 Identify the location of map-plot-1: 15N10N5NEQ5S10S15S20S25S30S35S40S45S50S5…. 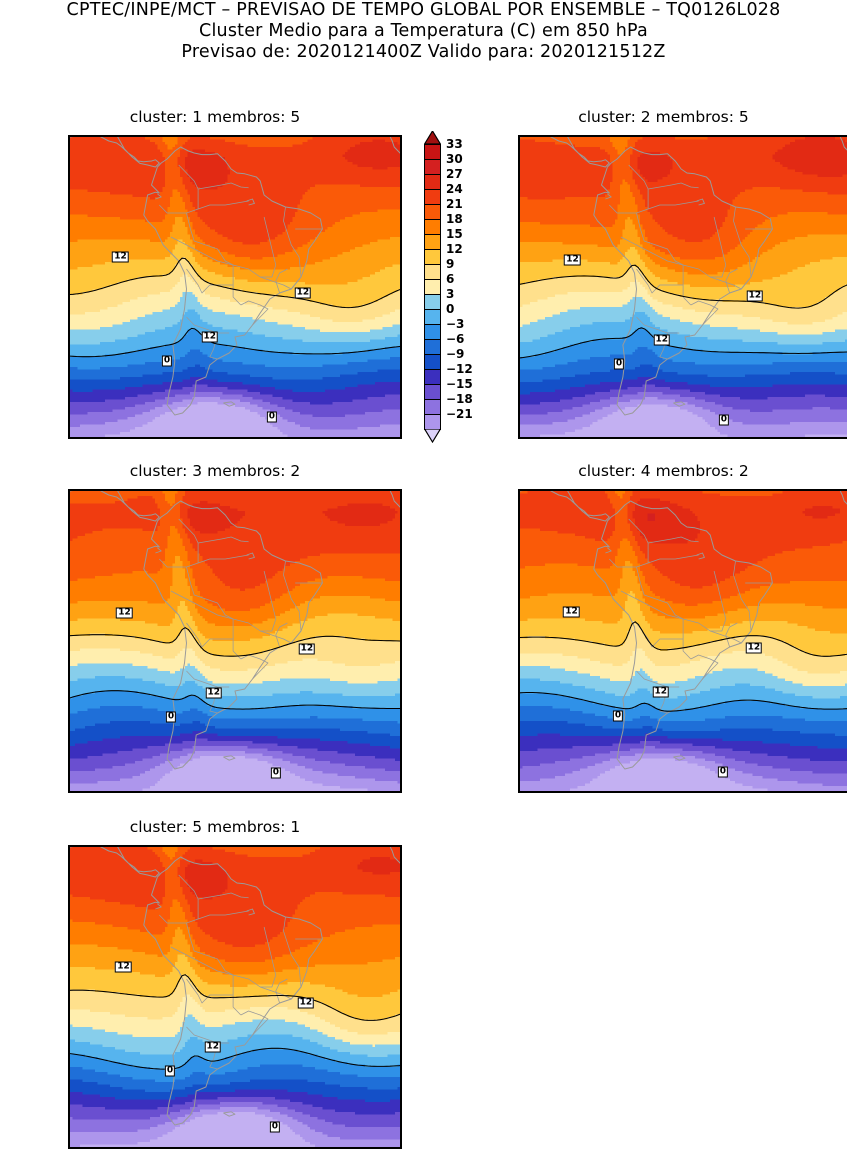
(235, 287).